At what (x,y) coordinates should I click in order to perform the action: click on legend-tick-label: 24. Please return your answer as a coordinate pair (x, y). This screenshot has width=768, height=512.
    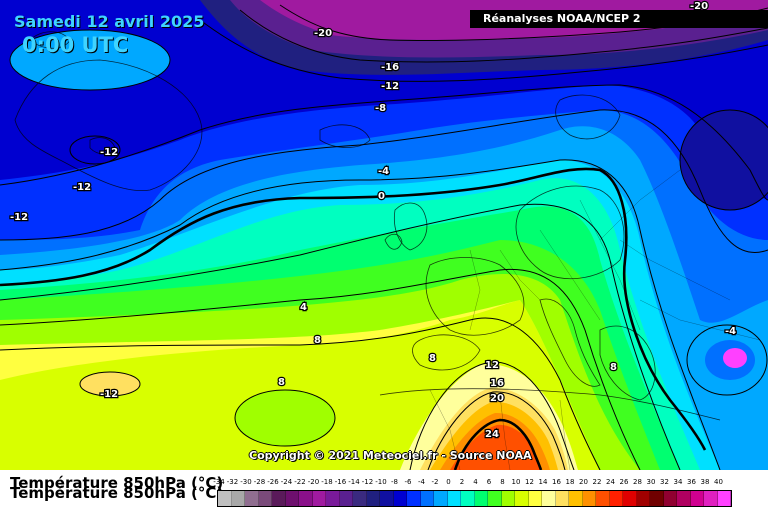
    Looking at the image, I should click on (610, 482).